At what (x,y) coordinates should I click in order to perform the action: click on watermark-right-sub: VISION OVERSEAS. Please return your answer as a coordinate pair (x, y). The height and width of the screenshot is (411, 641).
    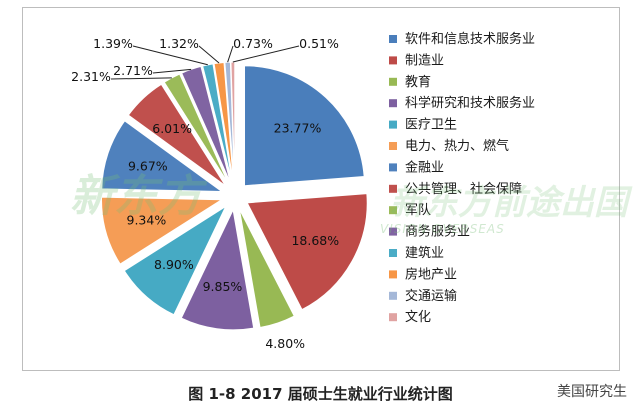
    Looking at the image, I should click on (442, 229).